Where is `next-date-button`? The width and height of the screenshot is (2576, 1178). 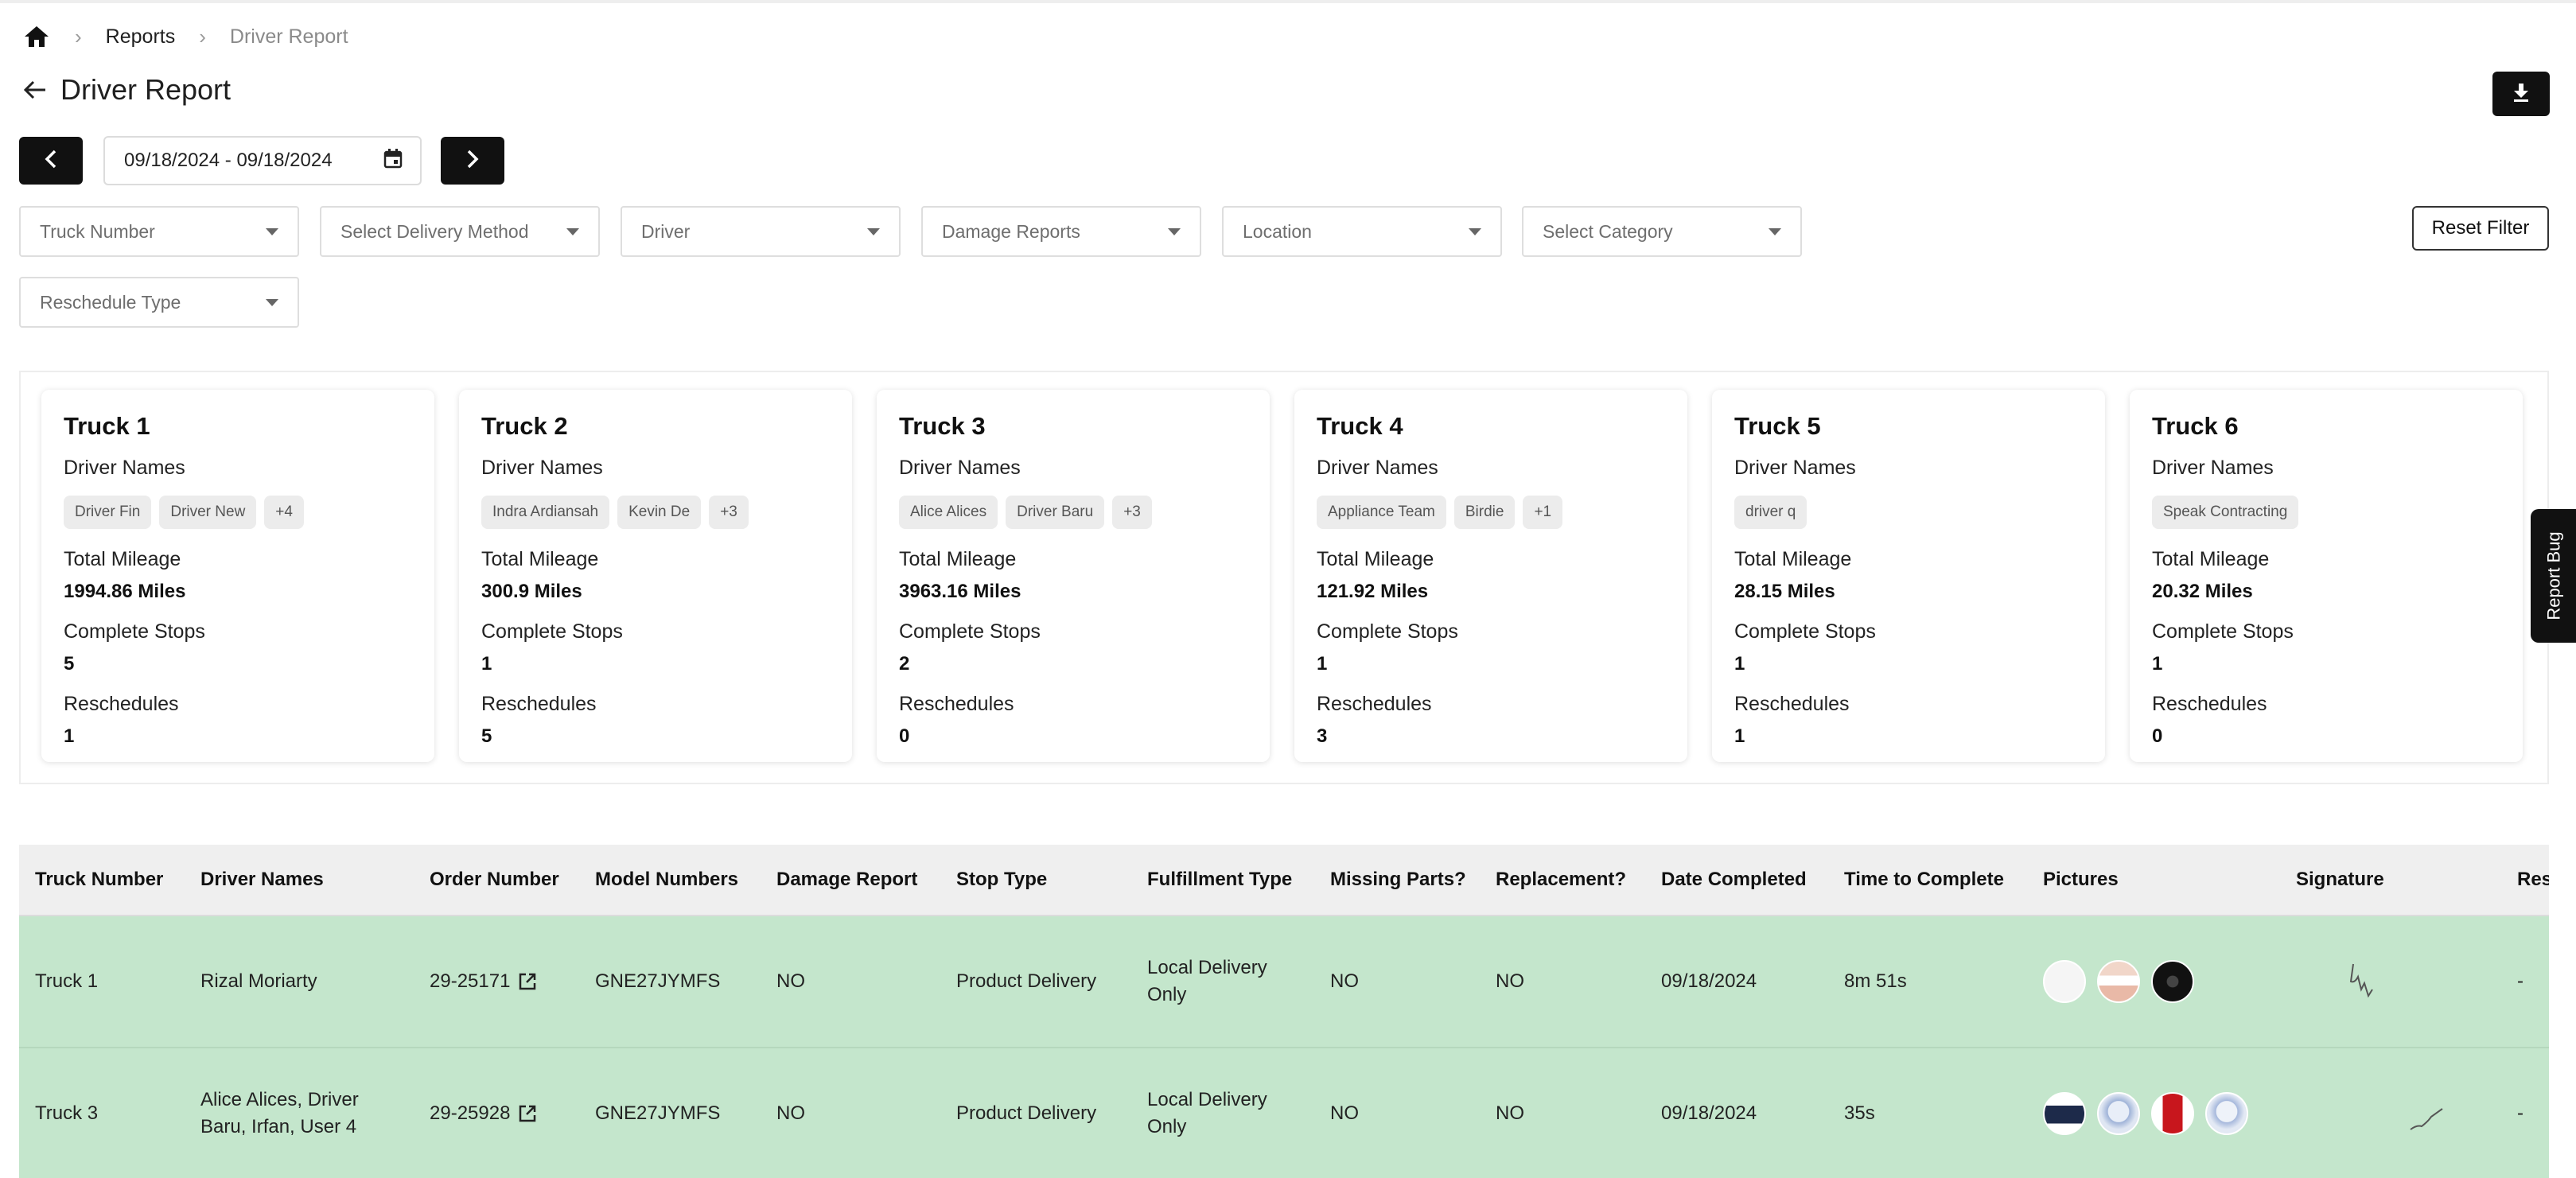 next-date-button is located at coordinates (473, 161).